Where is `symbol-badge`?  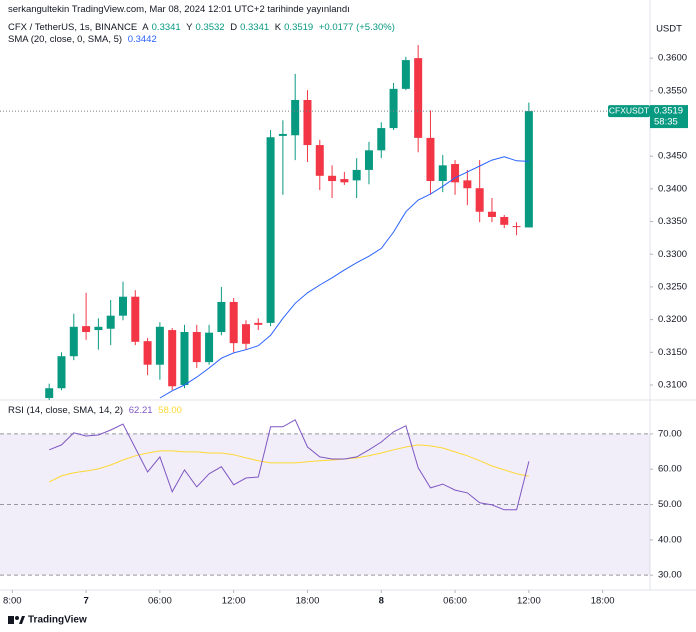 symbol-badge is located at coordinates (629, 111).